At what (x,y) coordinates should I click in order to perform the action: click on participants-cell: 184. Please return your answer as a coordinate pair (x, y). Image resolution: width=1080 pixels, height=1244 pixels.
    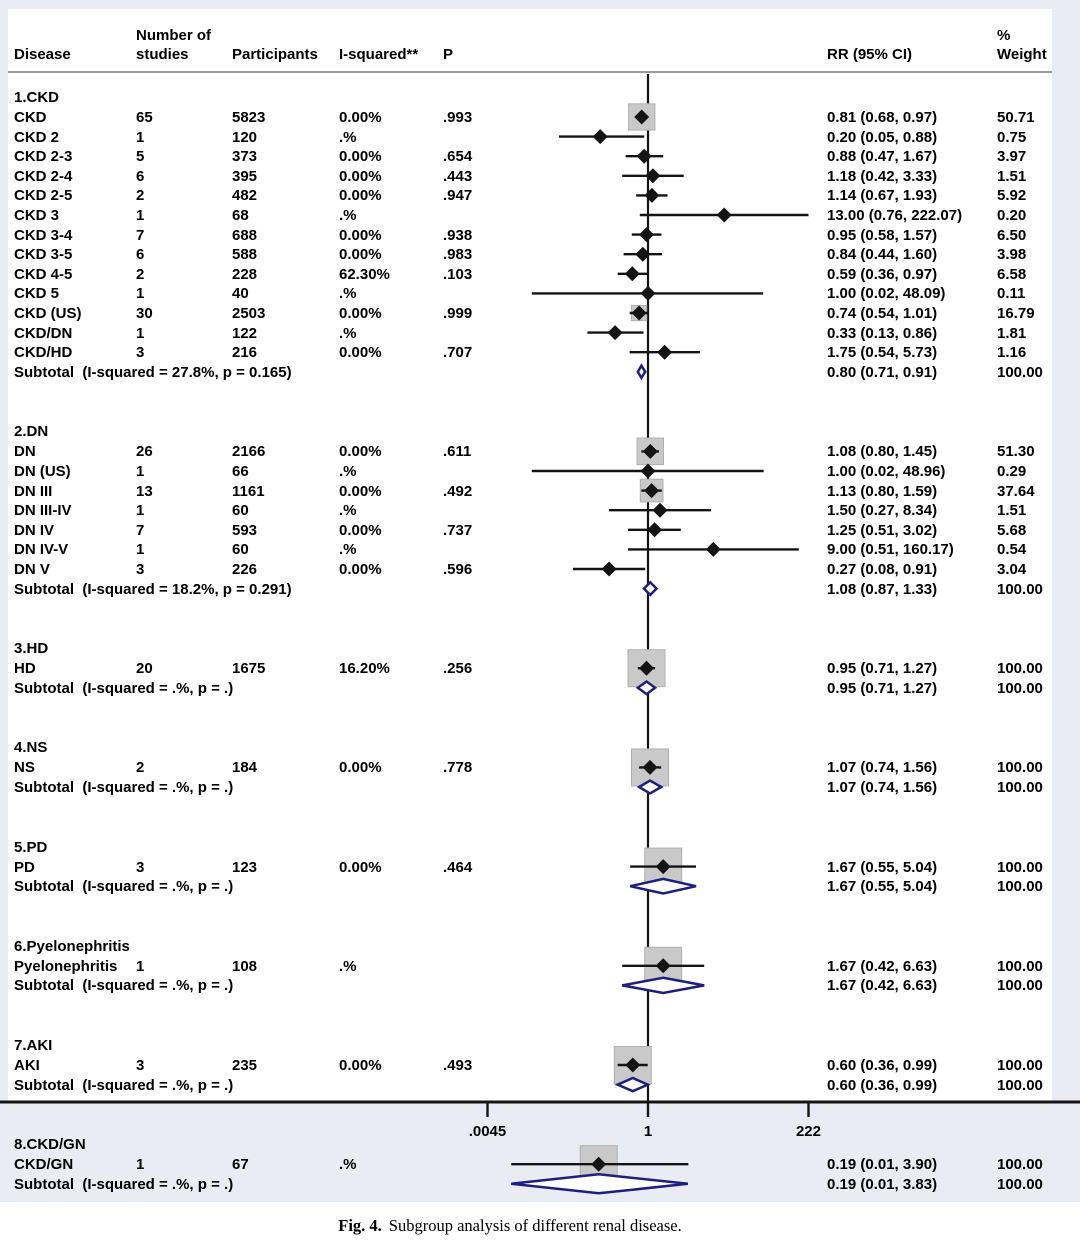
    Looking at the image, I should click on (245, 768).